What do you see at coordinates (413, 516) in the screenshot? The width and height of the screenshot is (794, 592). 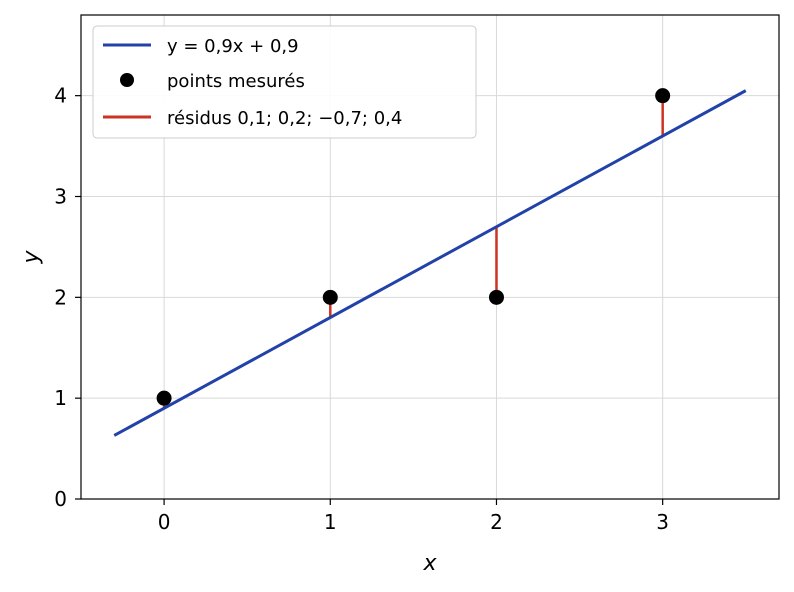 I see `x-axis-ticks: 0 1 2 3` at bounding box center [413, 516].